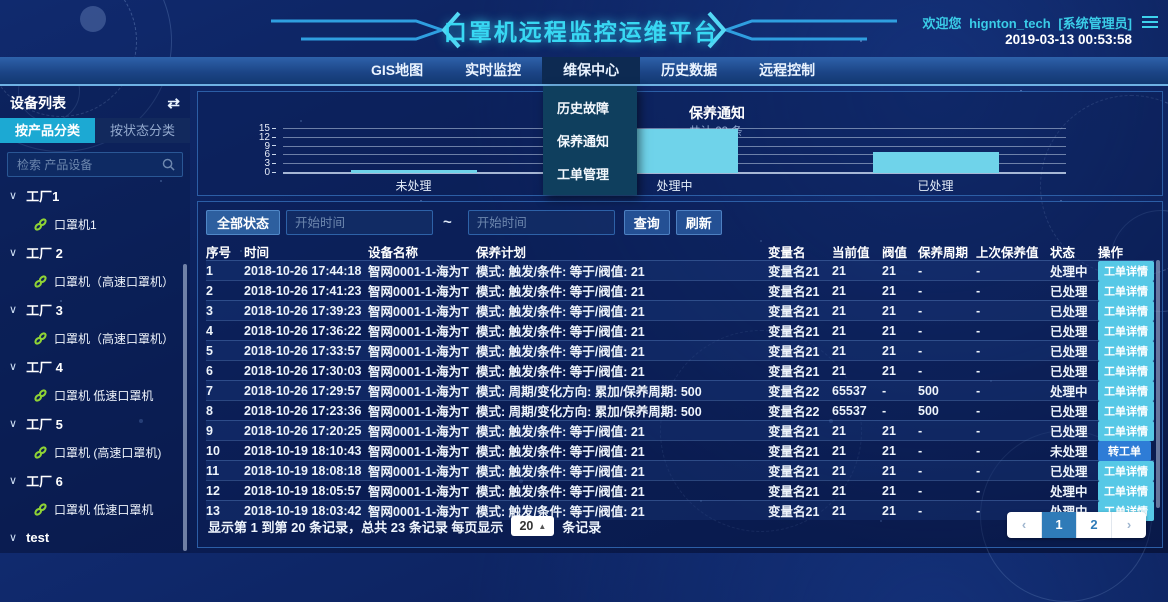  I want to click on tree-device-item: 口罩机1, so click(95, 224).